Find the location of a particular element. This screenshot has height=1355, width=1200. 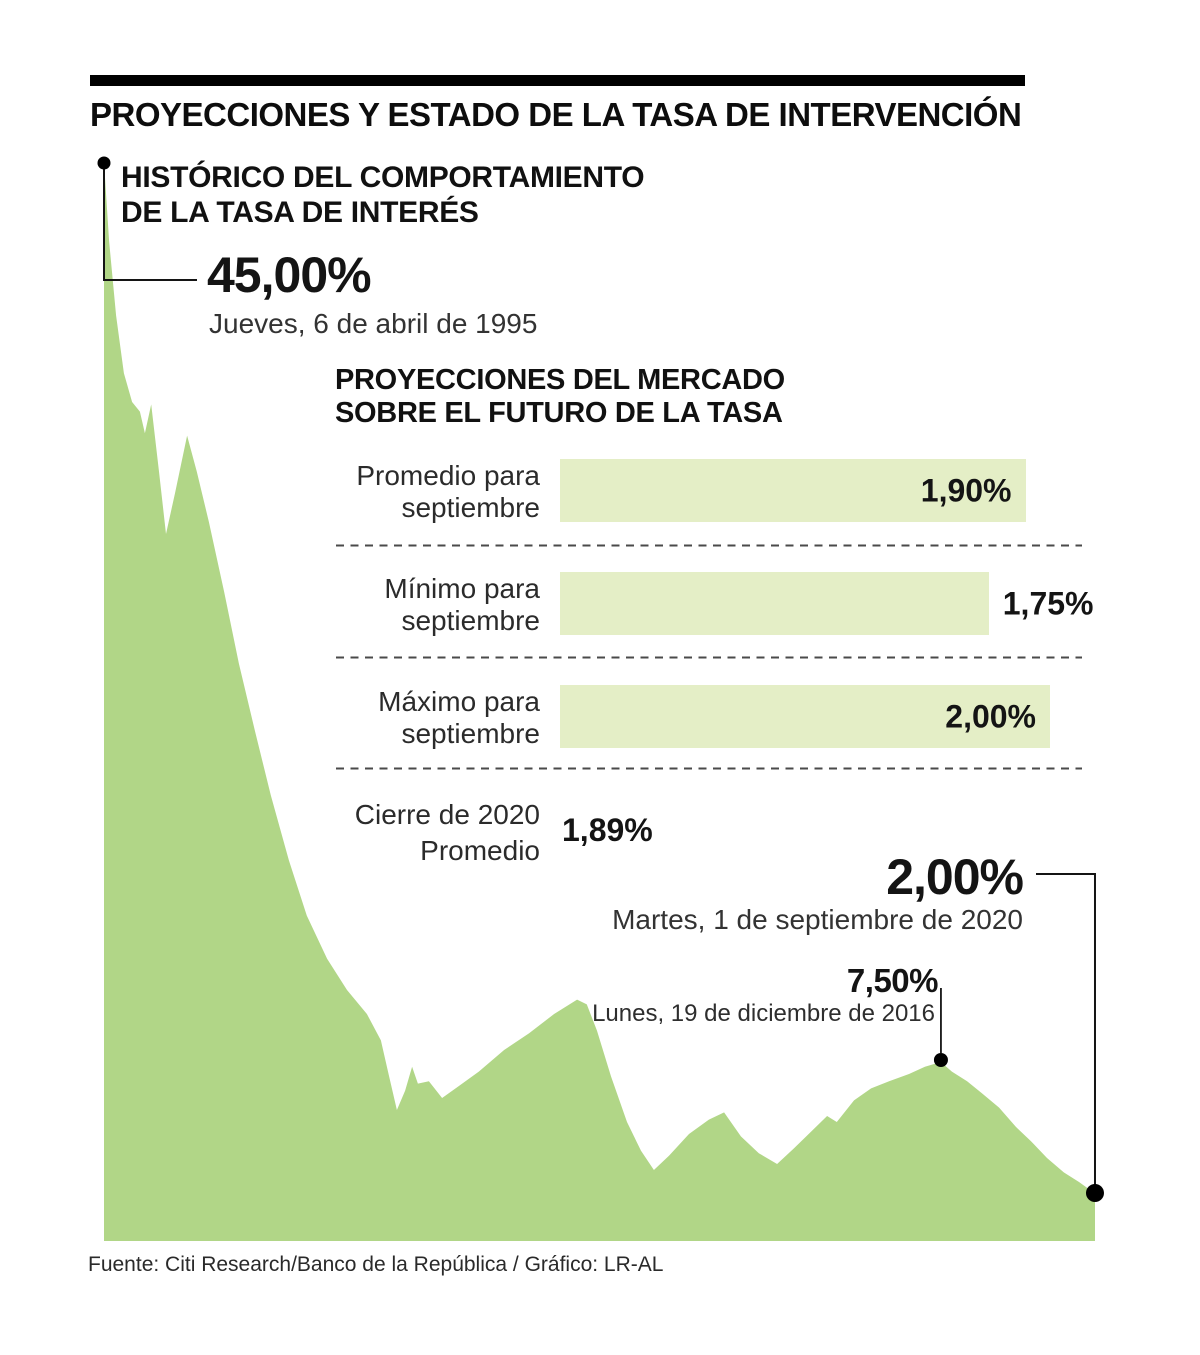

close-2020-value: 1,89% is located at coordinates (607, 830).